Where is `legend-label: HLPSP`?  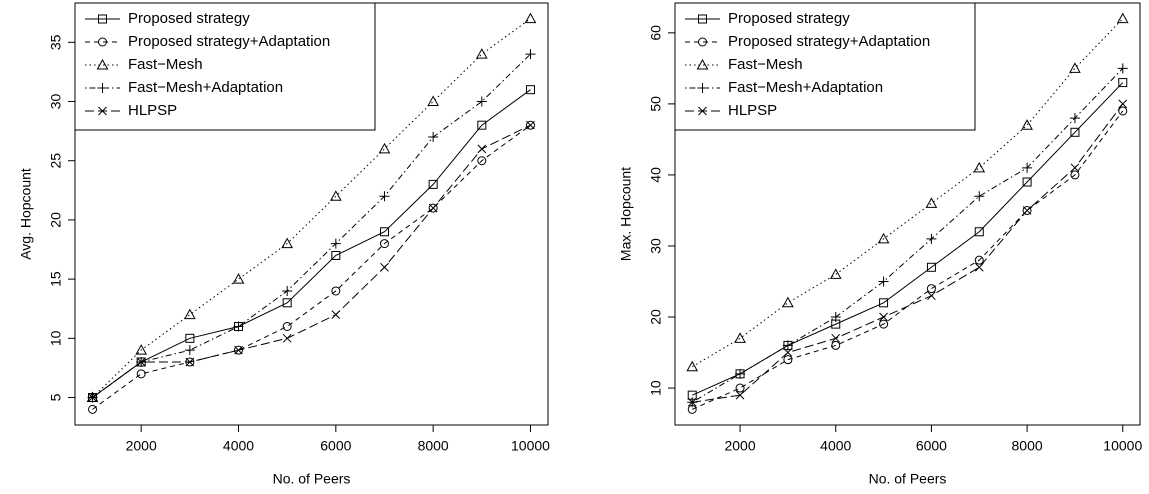 legend-label: HLPSP is located at coordinates (752, 110).